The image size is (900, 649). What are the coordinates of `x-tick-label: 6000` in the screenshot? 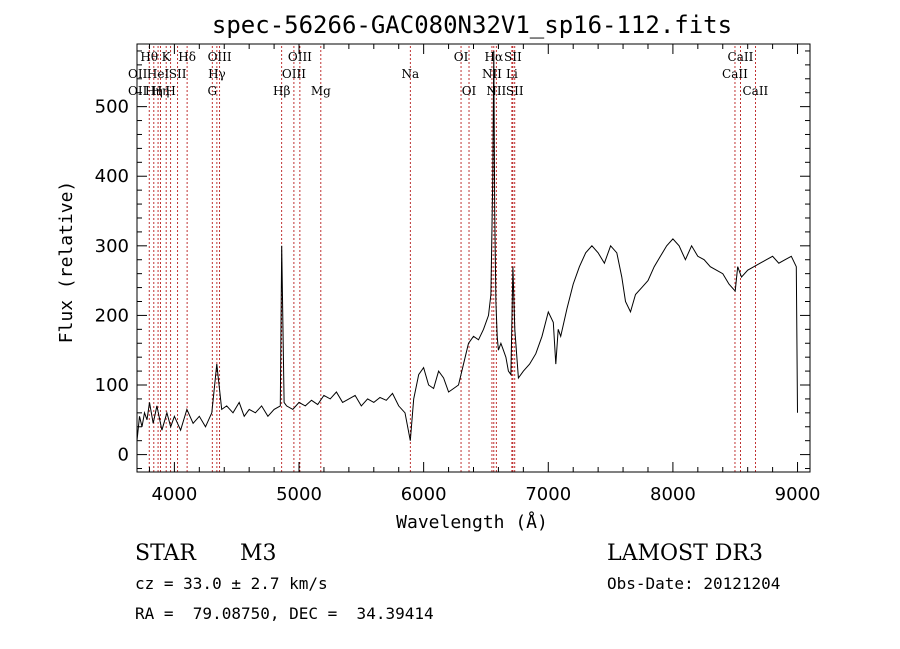 It's located at (424, 494).